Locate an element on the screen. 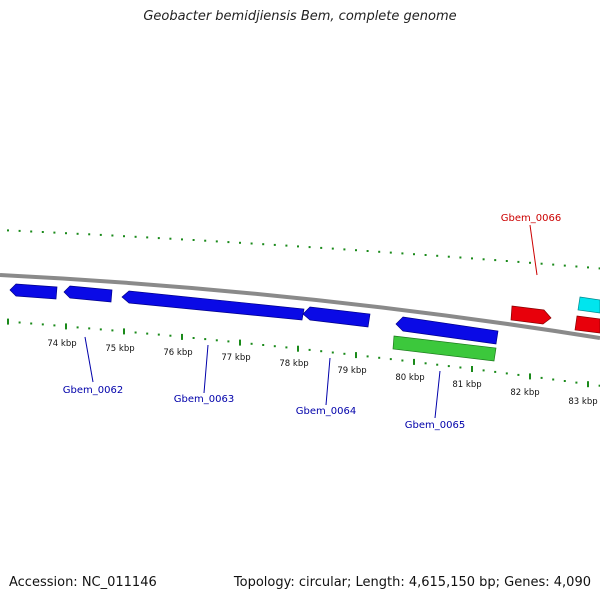 This screenshot has height=600, width=600. accession-text: Accession: NC_011146 is located at coordinates (83, 582).